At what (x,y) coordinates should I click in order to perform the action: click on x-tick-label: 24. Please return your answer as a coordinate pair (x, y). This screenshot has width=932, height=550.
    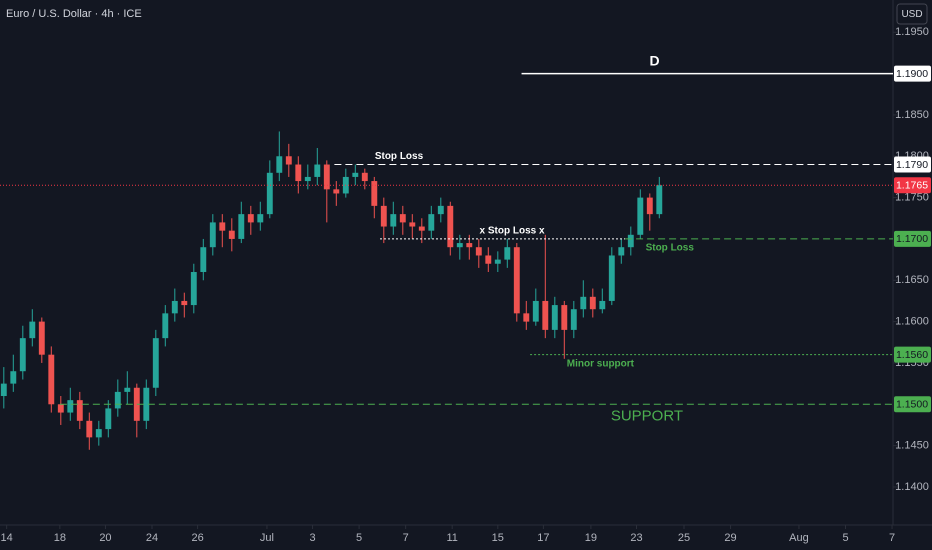
    Looking at the image, I should click on (152, 538).